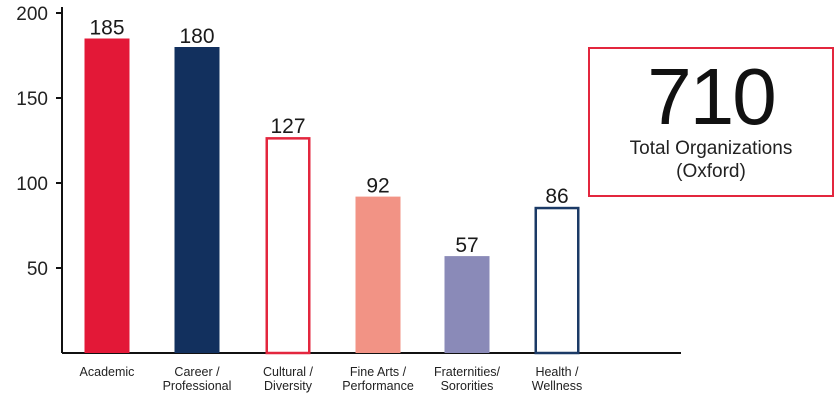 The width and height of the screenshot is (840, 399). Describe the element at coordinates (32, 184) in the screenshot. I see `y-tick-label: 100` at that location.